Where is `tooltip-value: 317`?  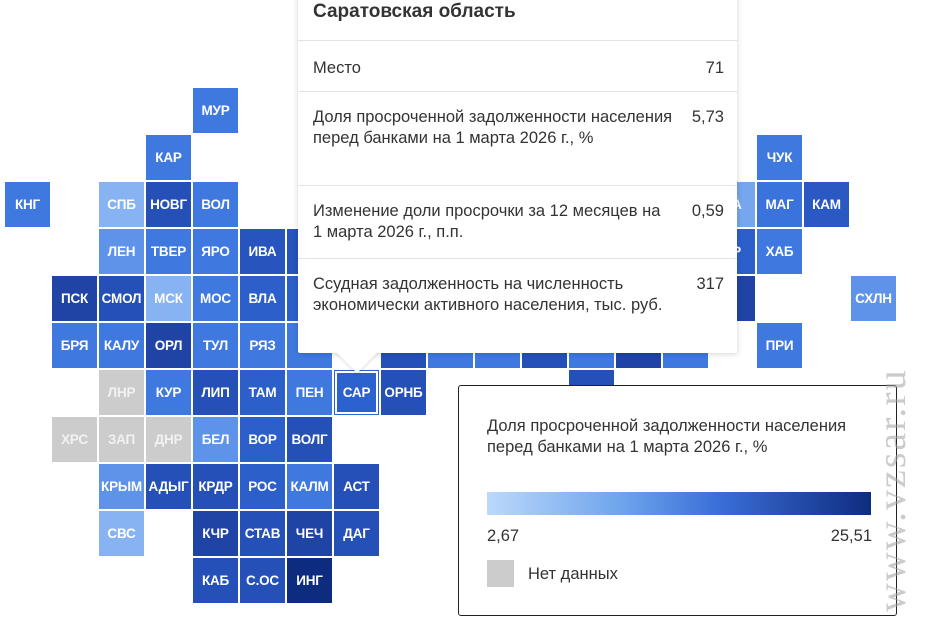 tooltip-value: 317 is located at coordinates (710, 284).